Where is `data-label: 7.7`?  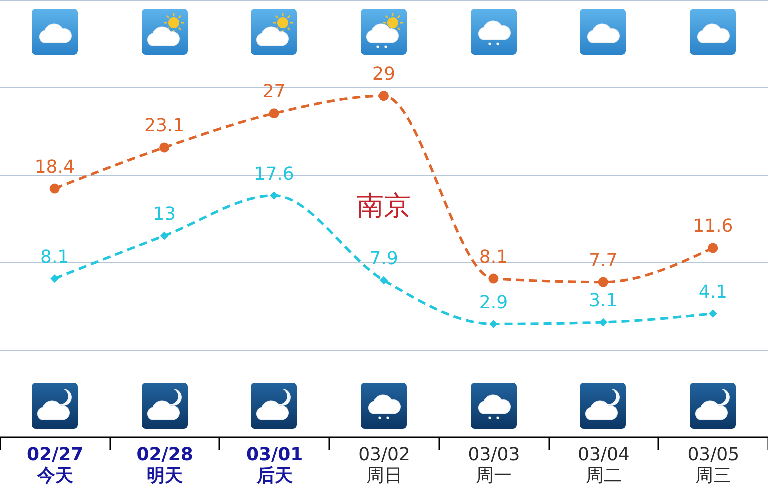
data-label: 7.7 is located at coordinates (603, 261).